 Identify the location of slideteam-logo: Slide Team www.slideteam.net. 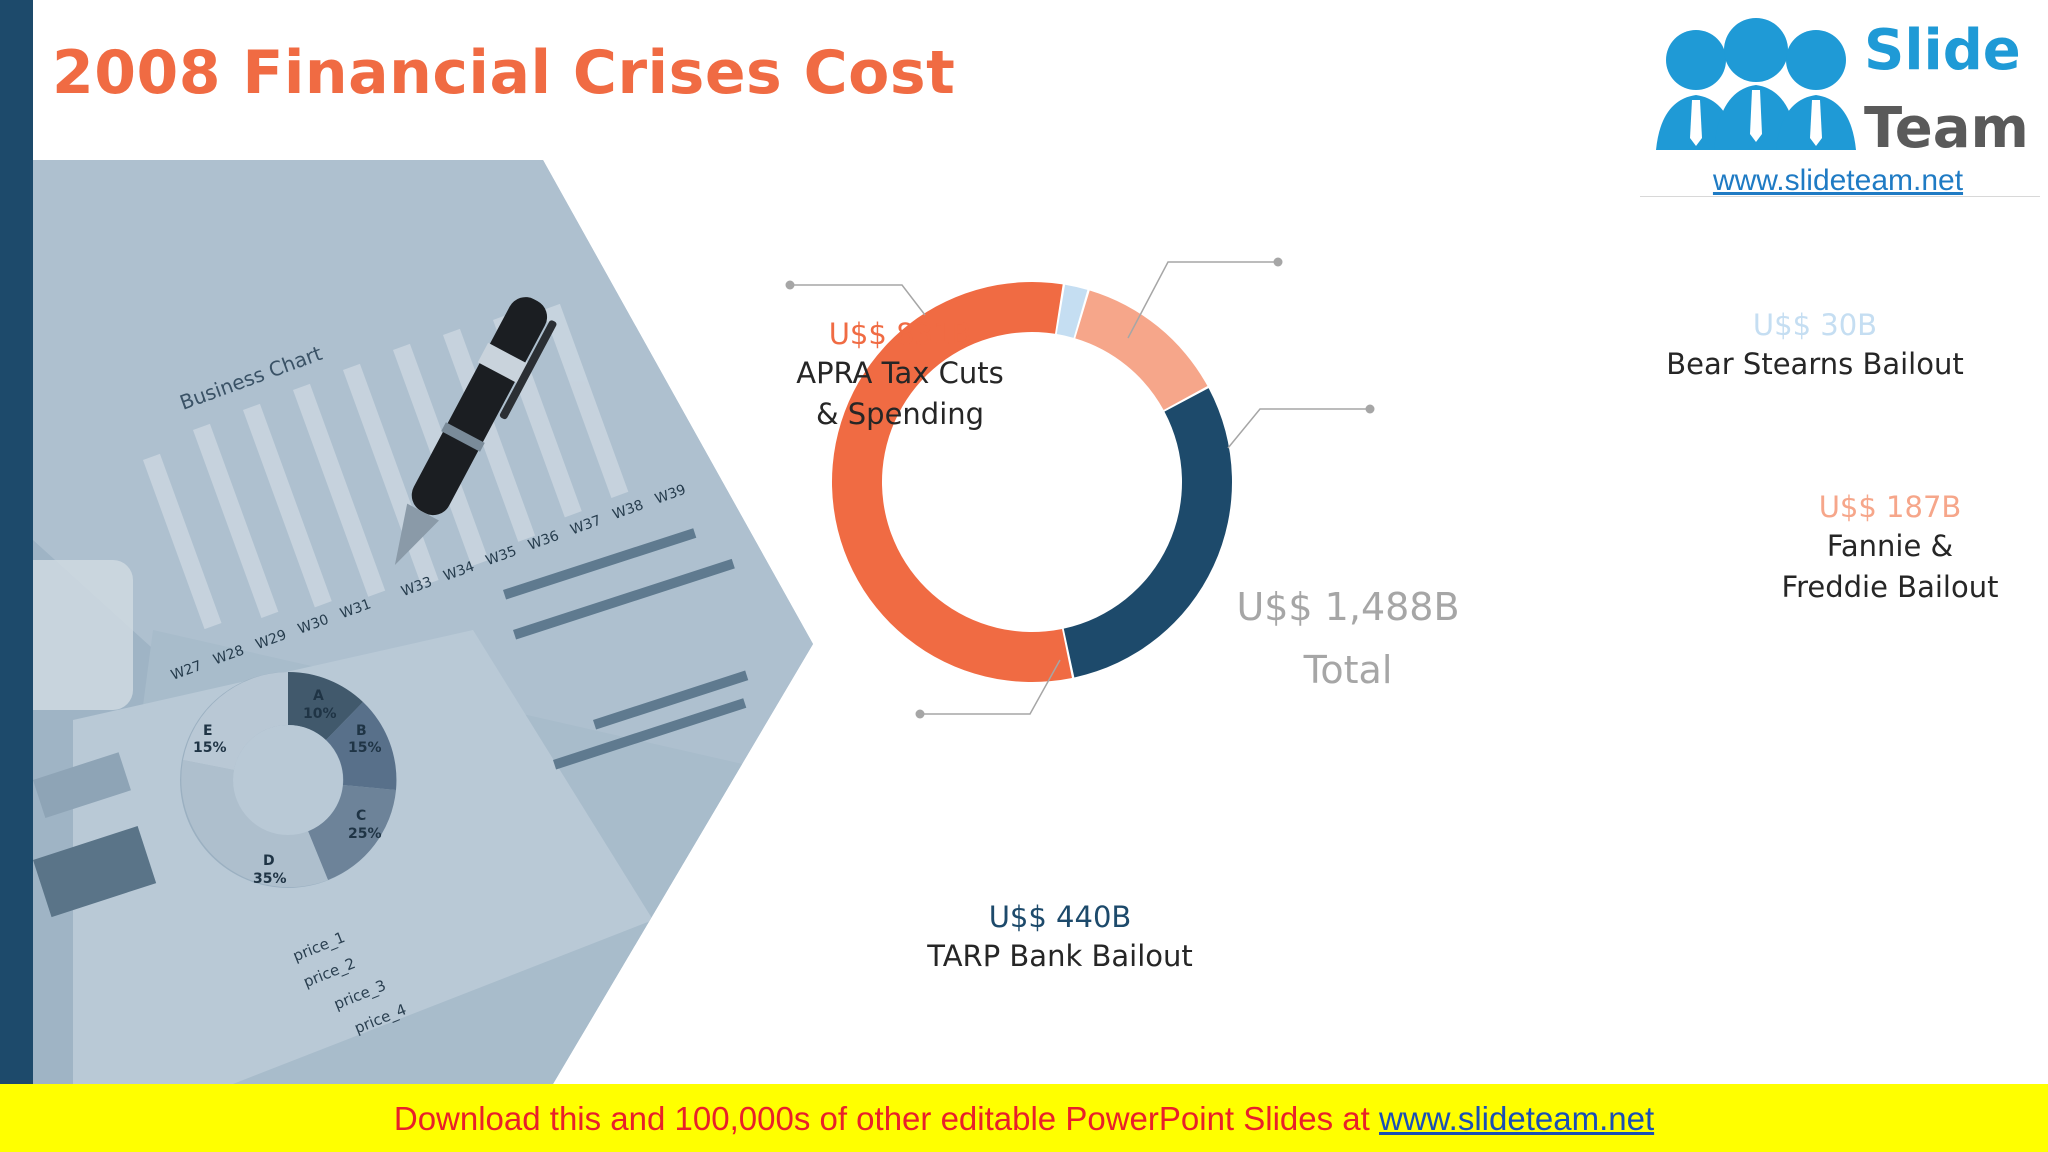
(1840, 100).